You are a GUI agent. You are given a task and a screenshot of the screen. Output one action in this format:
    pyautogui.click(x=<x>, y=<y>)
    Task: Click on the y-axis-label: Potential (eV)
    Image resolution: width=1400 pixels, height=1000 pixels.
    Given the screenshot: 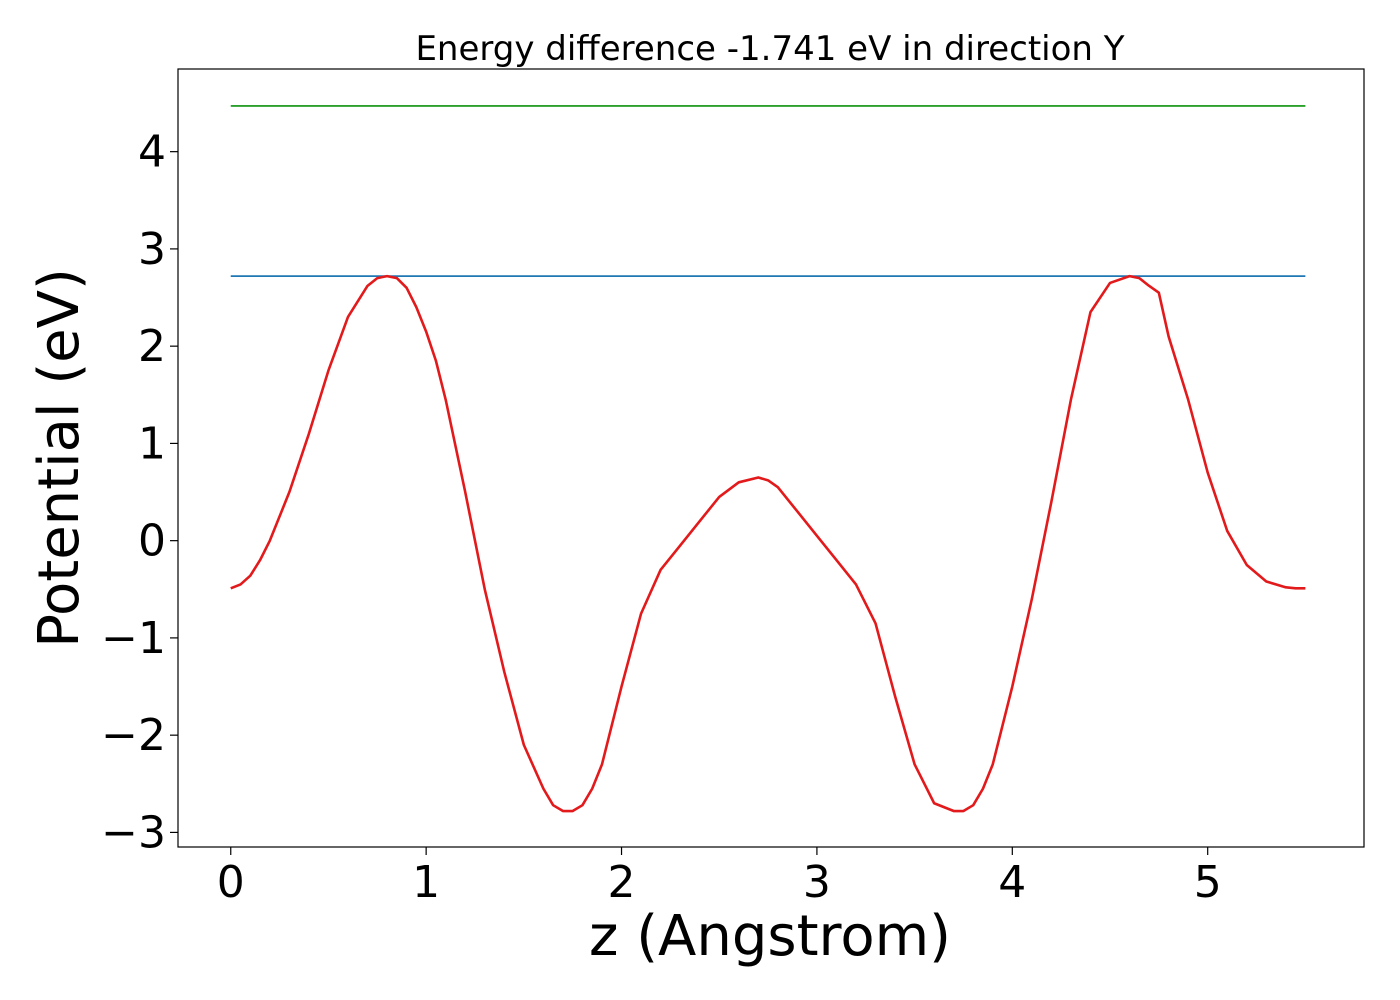 What is the action you would take?
    pyautogui.click(x=59, y=458)
    